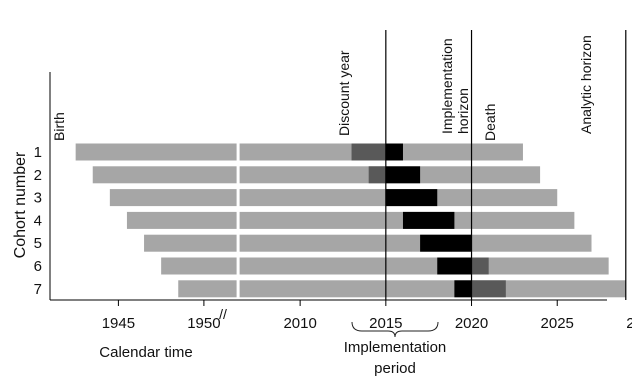 The height and width of the screenshot is (377, 632). What do you see at coordinates (395, 347) in the screenshot?
I see `implementation-period-label-line1: Implementation` at bounding box center [395, 347].